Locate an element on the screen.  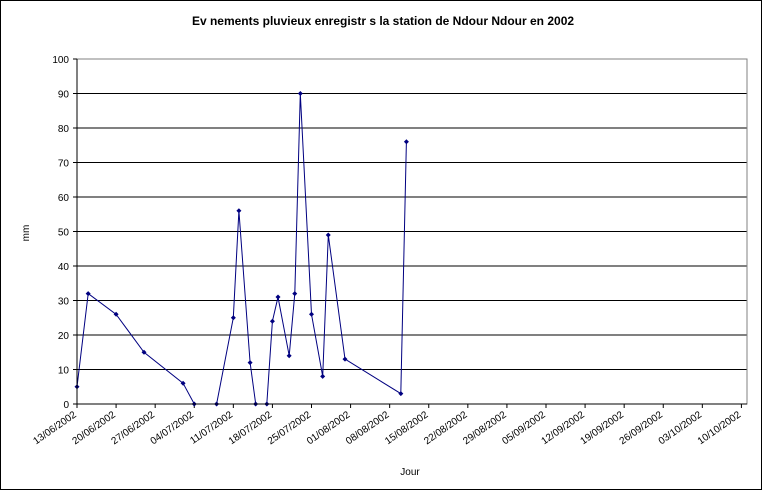
y-axis-label: mm is located at coordinates (26, 233).